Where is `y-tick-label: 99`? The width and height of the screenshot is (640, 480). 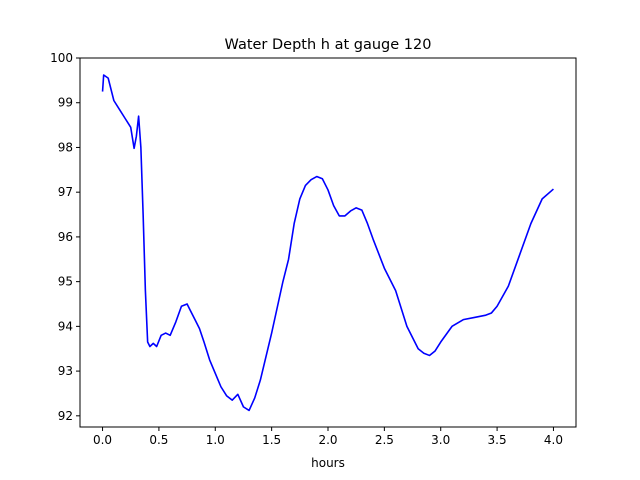
y-tick-label: 99 is located at coordinates (65, 103).